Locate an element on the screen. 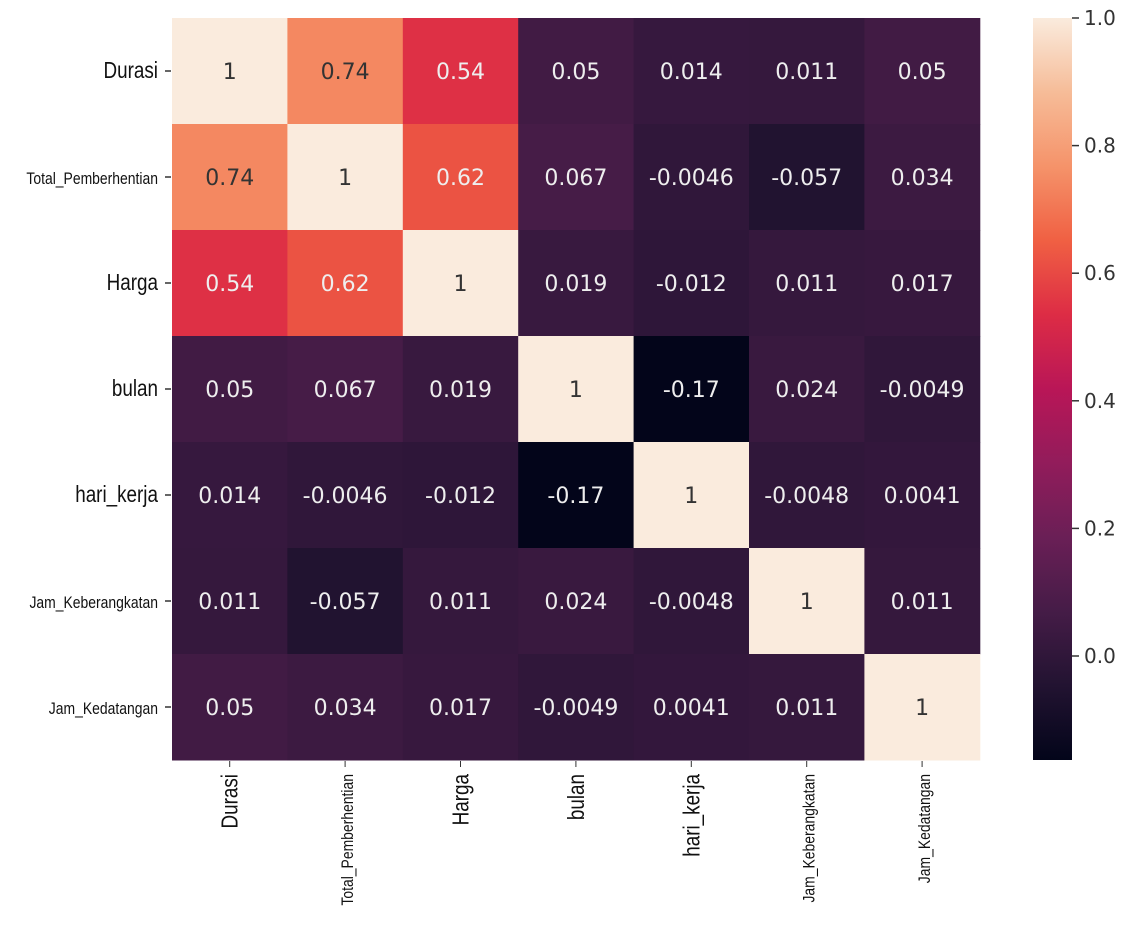 The image size is (1136, 928). y-tick-label: Harga is located at coordinates (133, 282).